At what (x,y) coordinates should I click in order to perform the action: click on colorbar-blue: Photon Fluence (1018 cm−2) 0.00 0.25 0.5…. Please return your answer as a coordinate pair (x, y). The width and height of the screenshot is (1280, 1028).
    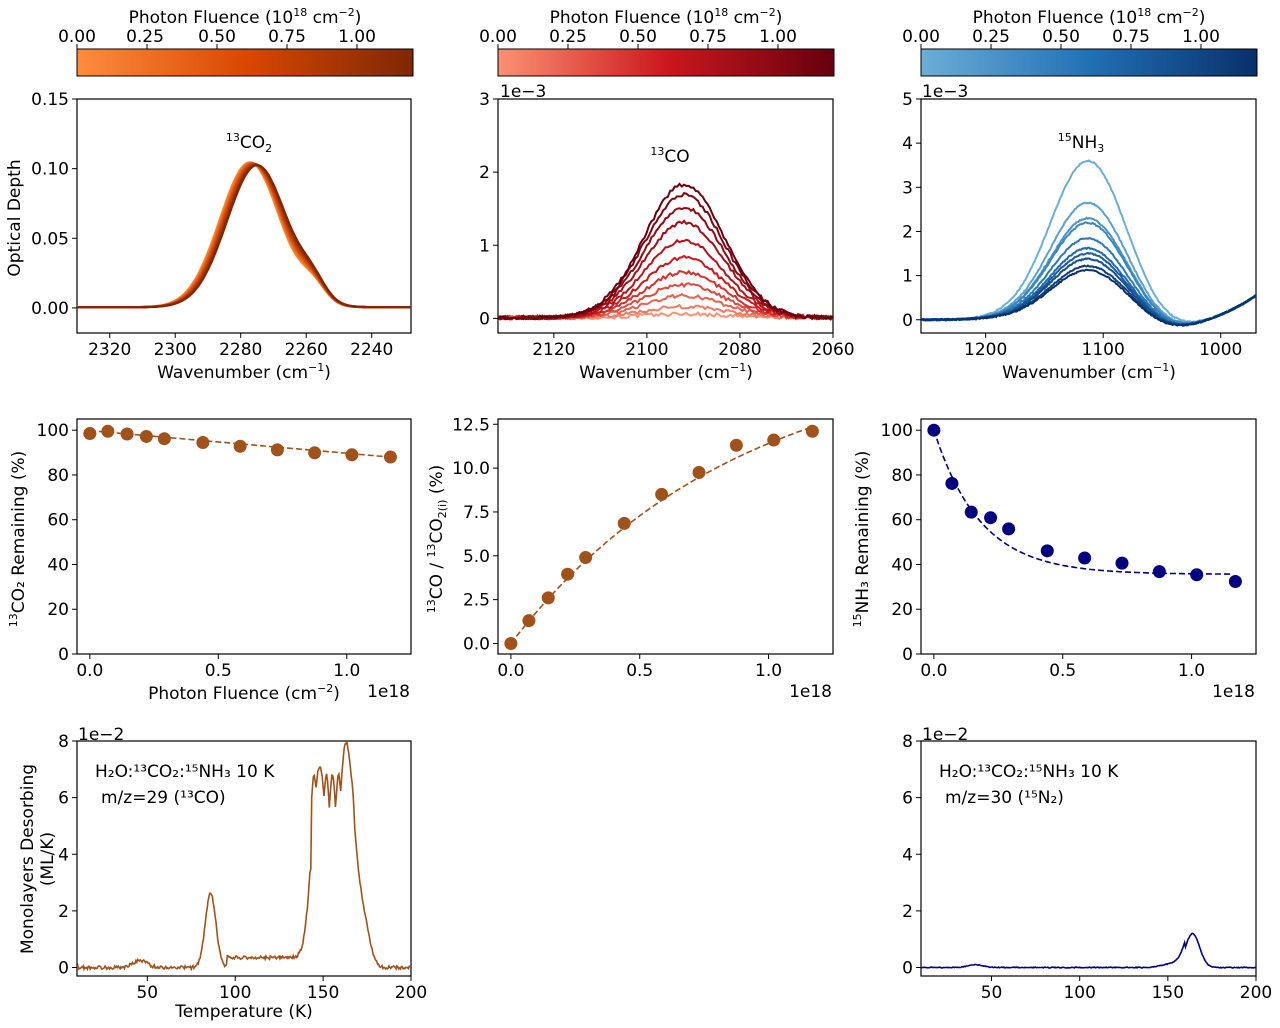
    Looking at the image, I should click on (1080, 41).